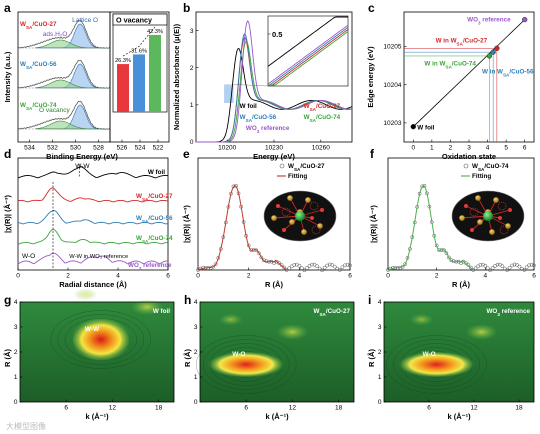 The width and height of the screenshot is (540, 434). Describe the element at coordinates (134, 20) in the screenshot. I see `inset-title: O vacancy` at that location.